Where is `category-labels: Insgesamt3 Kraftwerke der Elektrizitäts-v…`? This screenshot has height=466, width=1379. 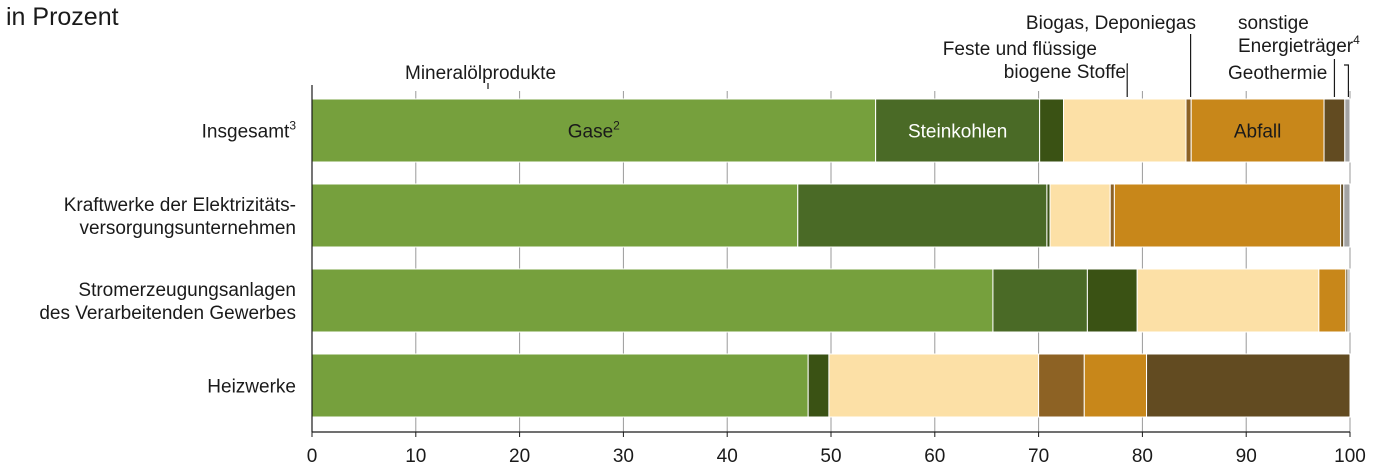 category-labels: Insgesamt3 Kraftwerke der Elektrizitäts-v… is located at coordinates (167, 258).